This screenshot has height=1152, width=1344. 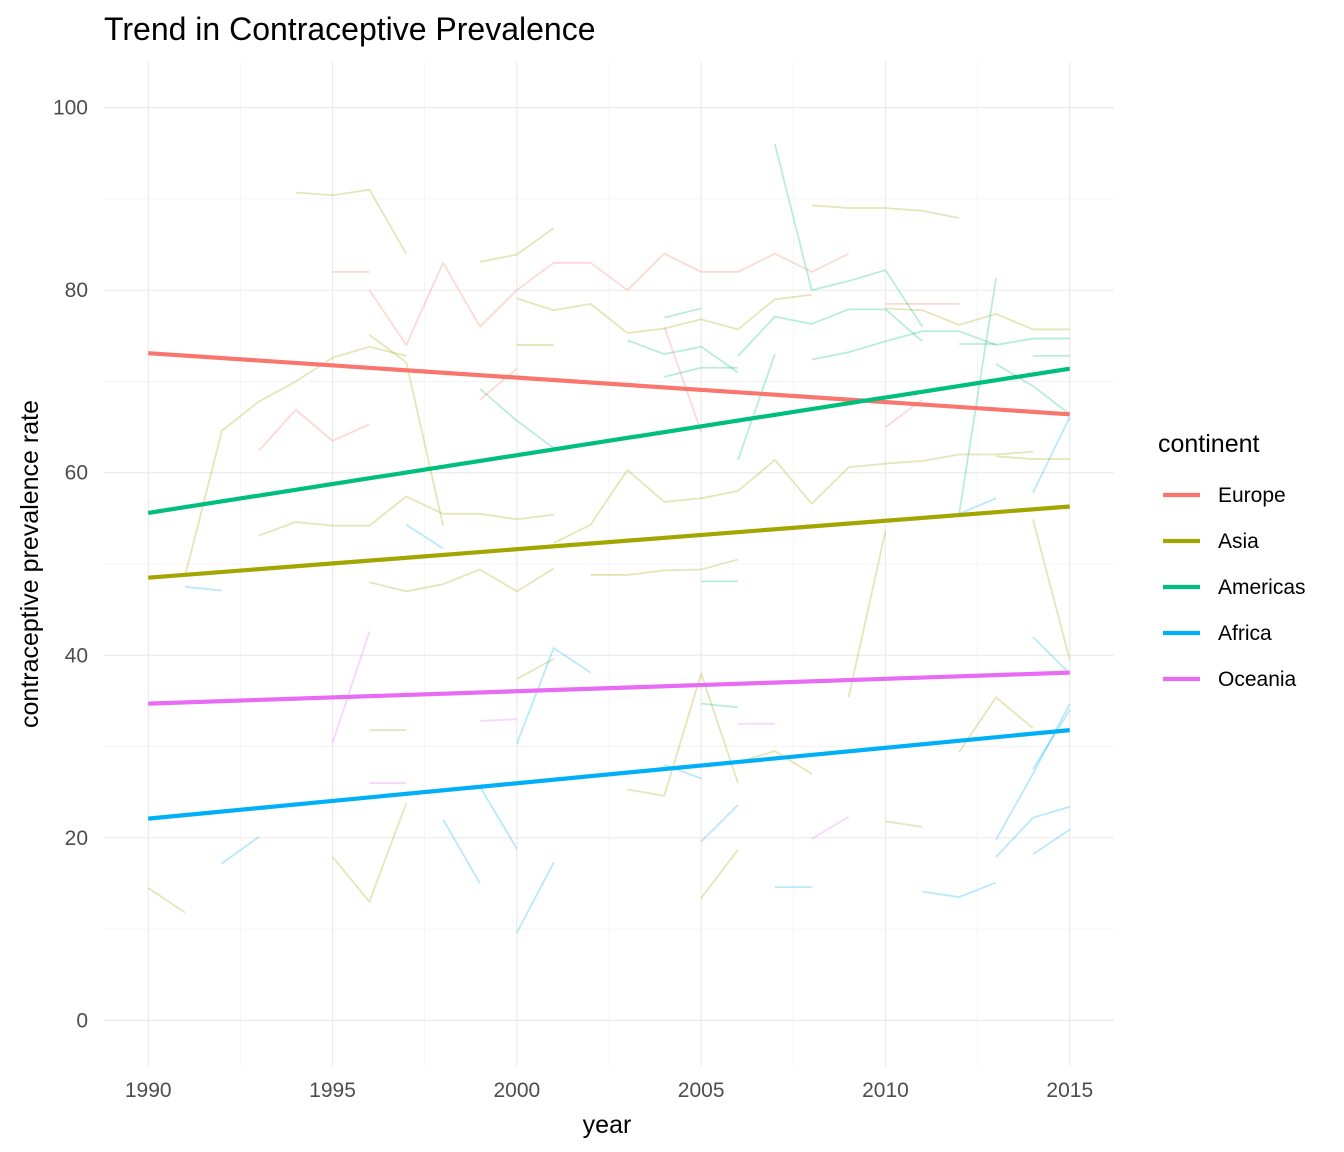 What do you see at coordinates (76, 838) in the screenshot?
I see `y-tick-label: 20` at bounding box center [76, 838].